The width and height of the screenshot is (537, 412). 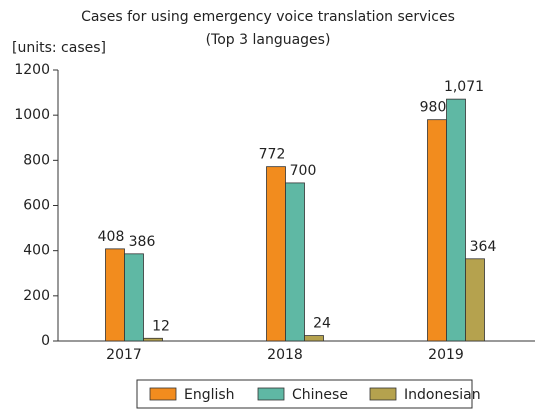 I want to click on data-label: 772, so click(x=272, y=155).